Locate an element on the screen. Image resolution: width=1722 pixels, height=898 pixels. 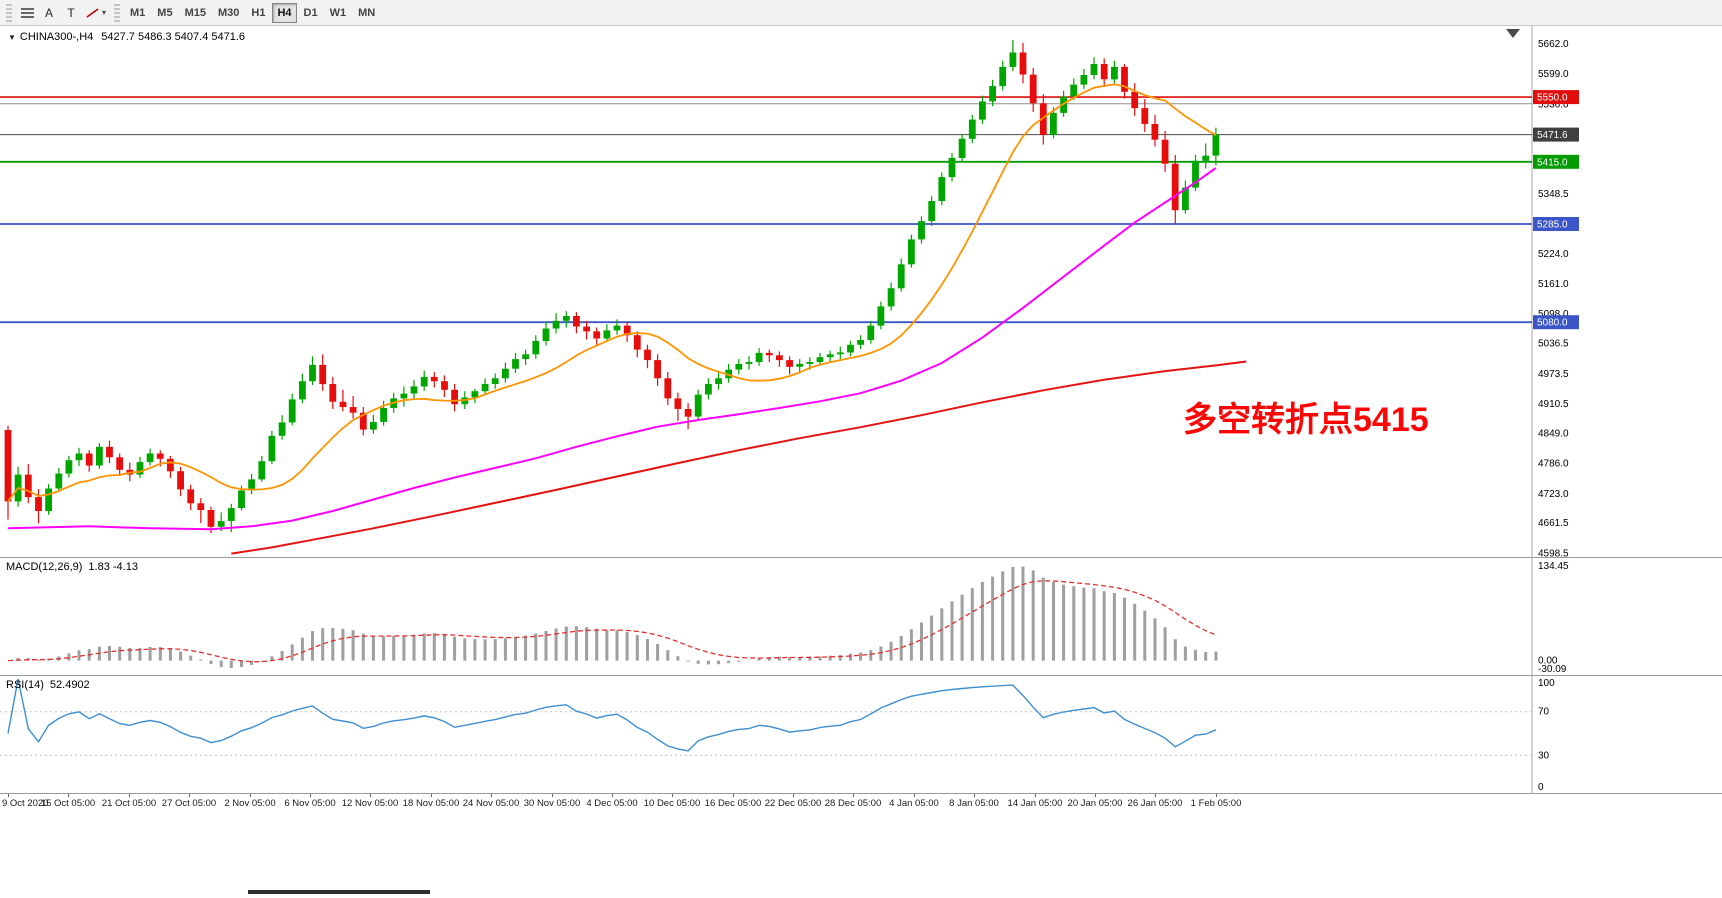
timeframe-button-M30: M30 is located at coordinates (228, 13).